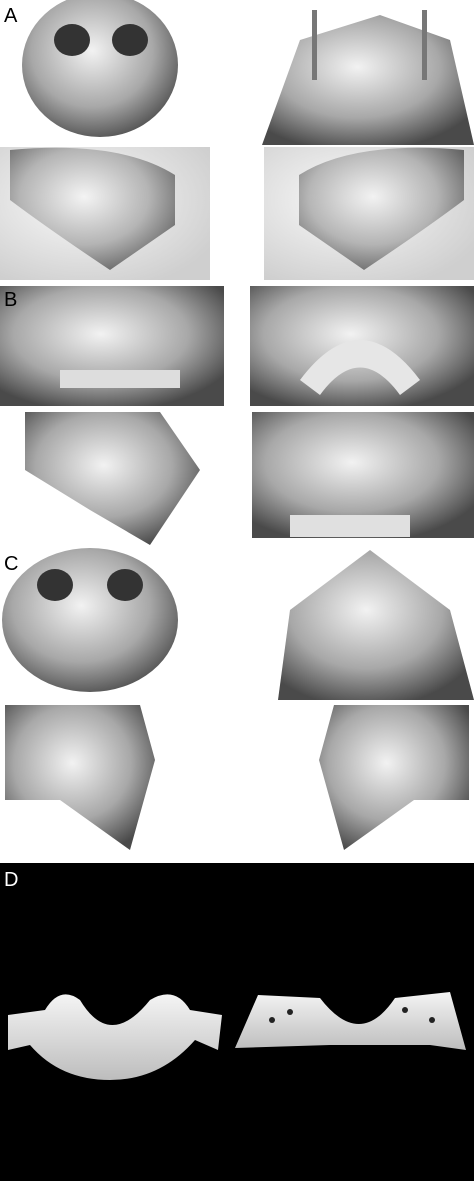  I want to click on occlusal-splint, so click(115, 1037).